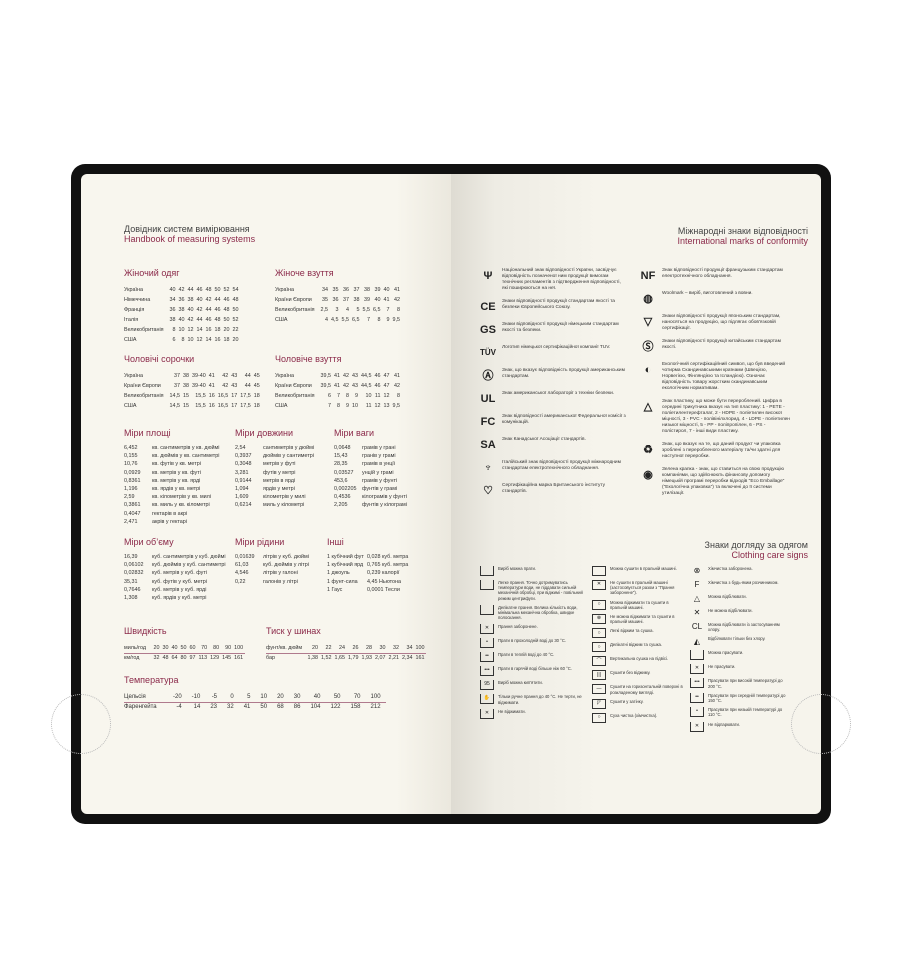  Describe the element at coordinates (131, 581) in the screenshot. I see `conversion-value: 35,31` at that location.